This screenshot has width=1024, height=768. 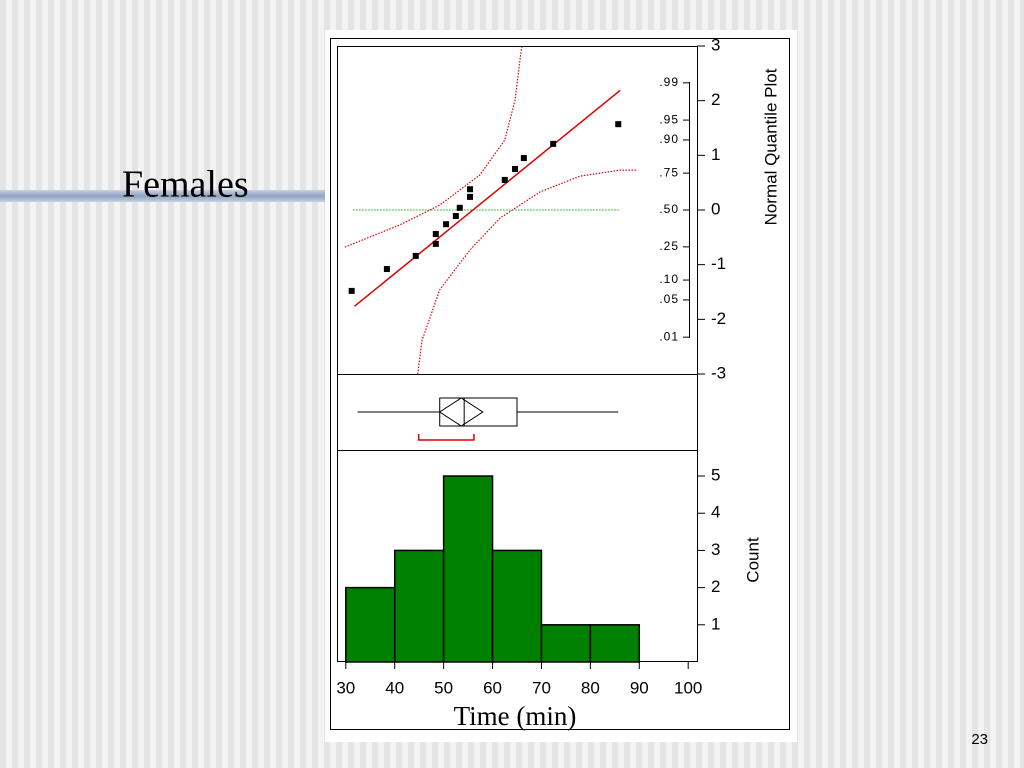 What do you see at coordinates (461, 412) in the screenshot?
I see `mean-diamond` at bounding box center [461, 412].